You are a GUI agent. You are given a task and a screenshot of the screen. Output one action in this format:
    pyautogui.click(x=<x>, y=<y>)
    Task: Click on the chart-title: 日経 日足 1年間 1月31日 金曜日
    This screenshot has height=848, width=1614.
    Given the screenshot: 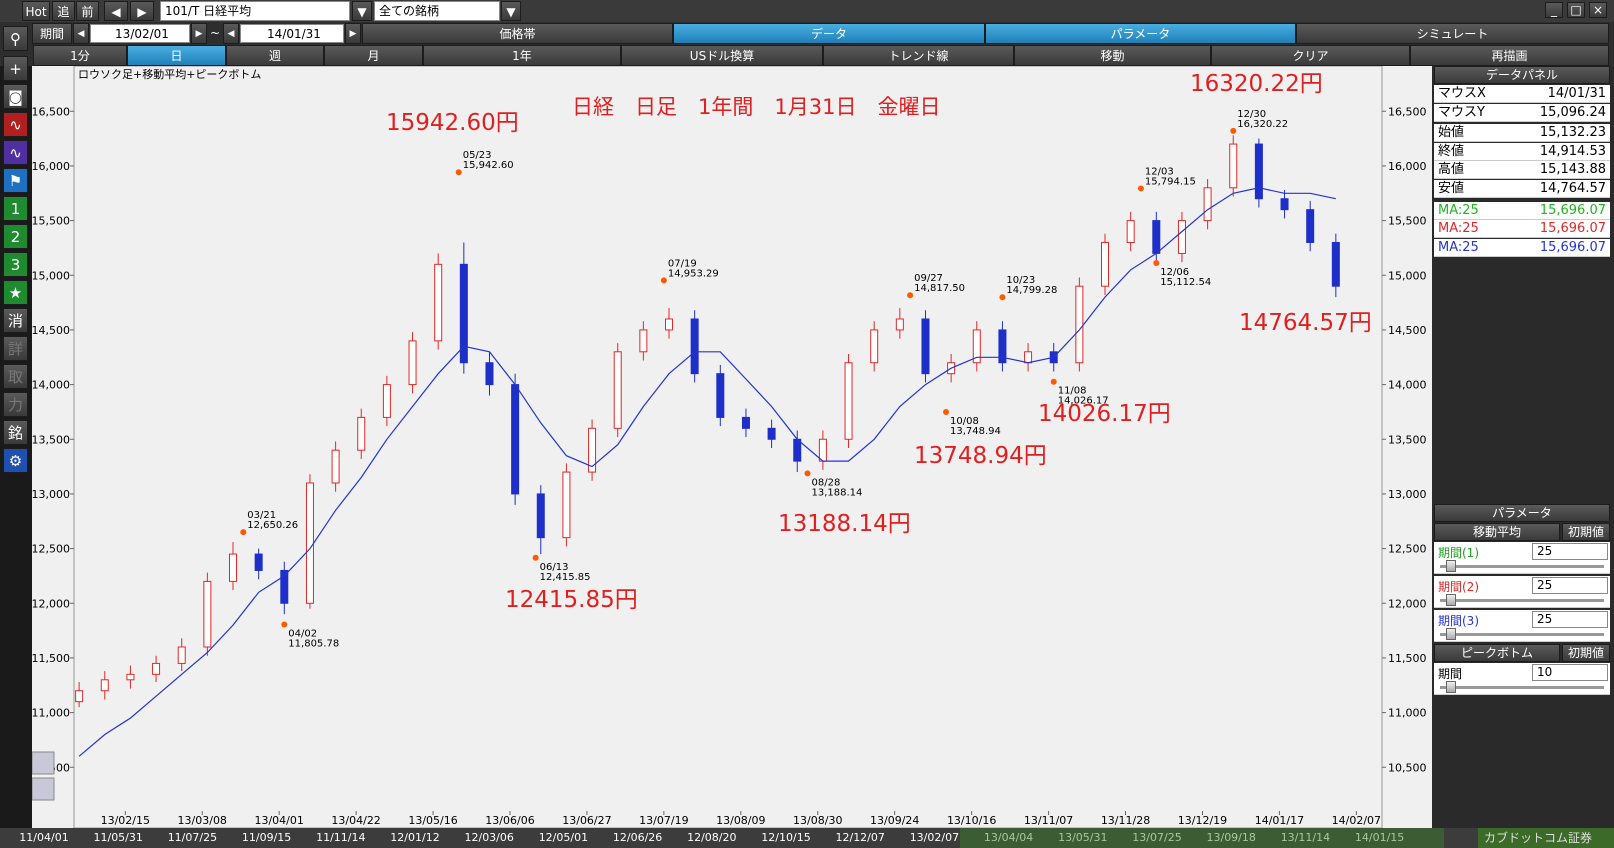 What is the action you would take?
    pyautogui.click(x=756, y=107)
    